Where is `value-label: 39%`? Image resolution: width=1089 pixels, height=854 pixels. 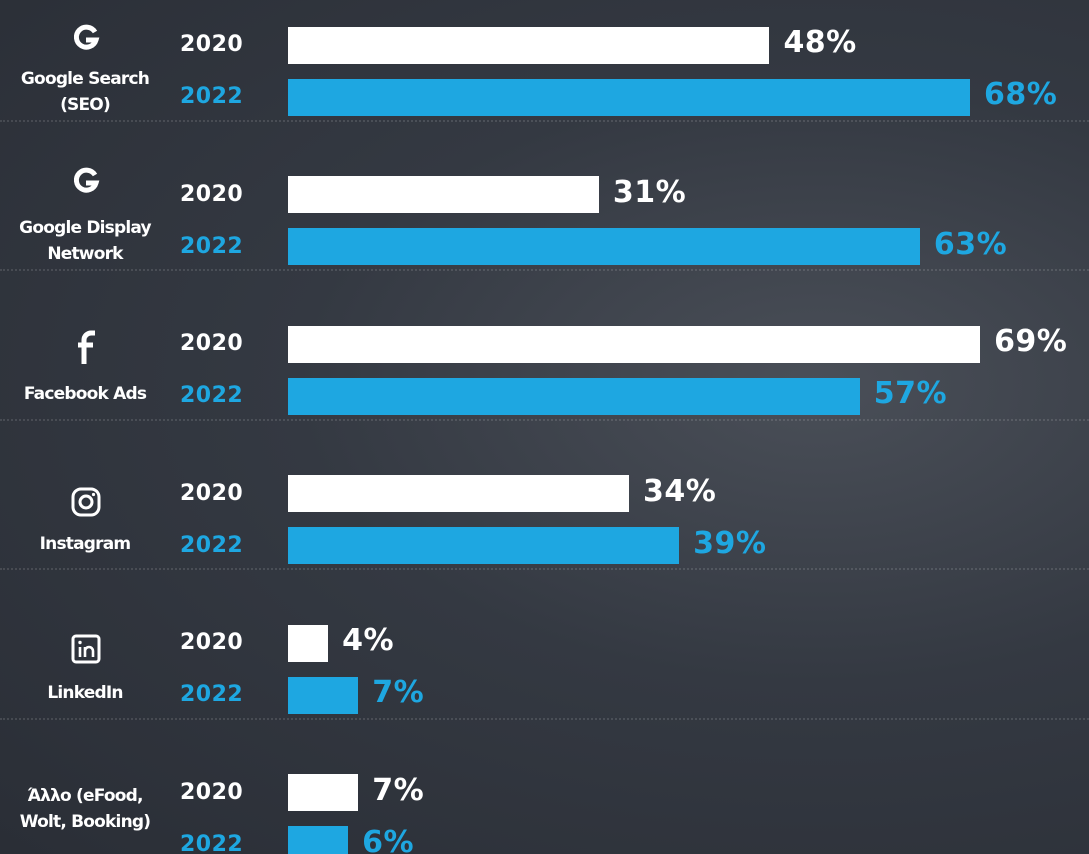
value-label: 39% is located at coordinates (730, 543).